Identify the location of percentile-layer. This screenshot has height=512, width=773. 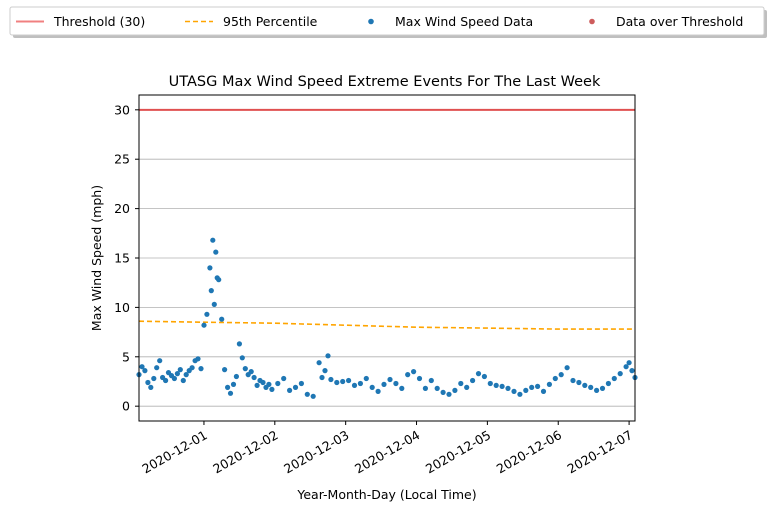
(386, 325).